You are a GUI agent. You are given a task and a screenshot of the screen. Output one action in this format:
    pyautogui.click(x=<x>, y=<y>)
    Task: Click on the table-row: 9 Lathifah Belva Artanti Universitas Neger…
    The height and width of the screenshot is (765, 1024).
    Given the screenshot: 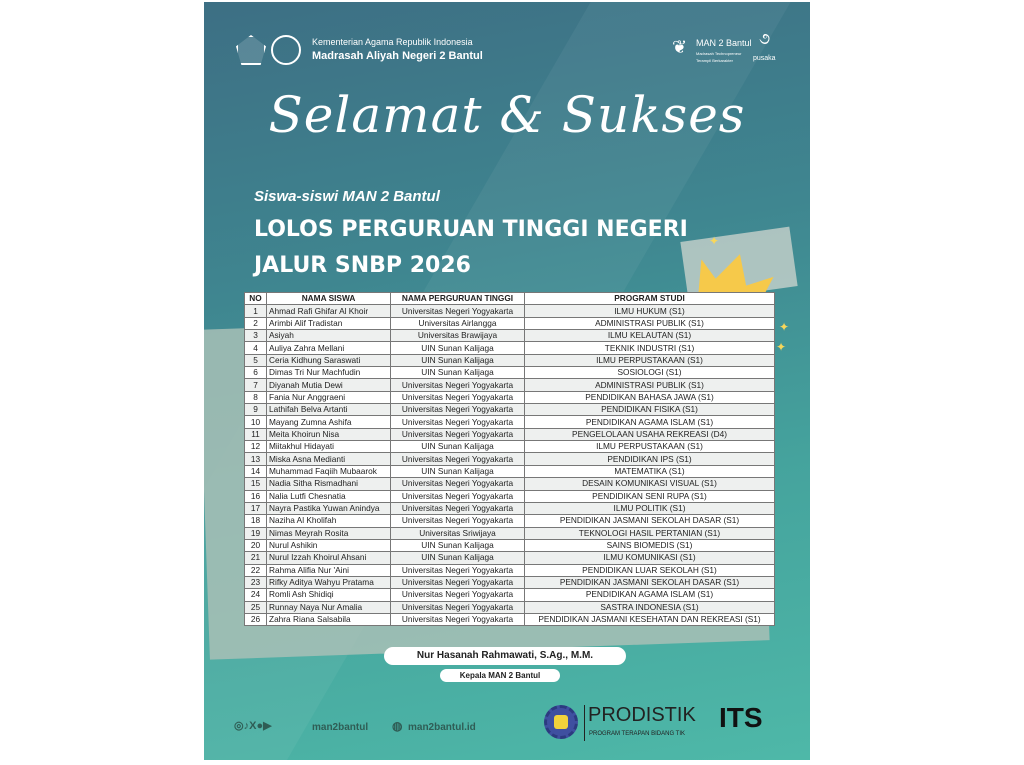 What is the action you would take?
    pyautogui.click(x=509, y=410)
    